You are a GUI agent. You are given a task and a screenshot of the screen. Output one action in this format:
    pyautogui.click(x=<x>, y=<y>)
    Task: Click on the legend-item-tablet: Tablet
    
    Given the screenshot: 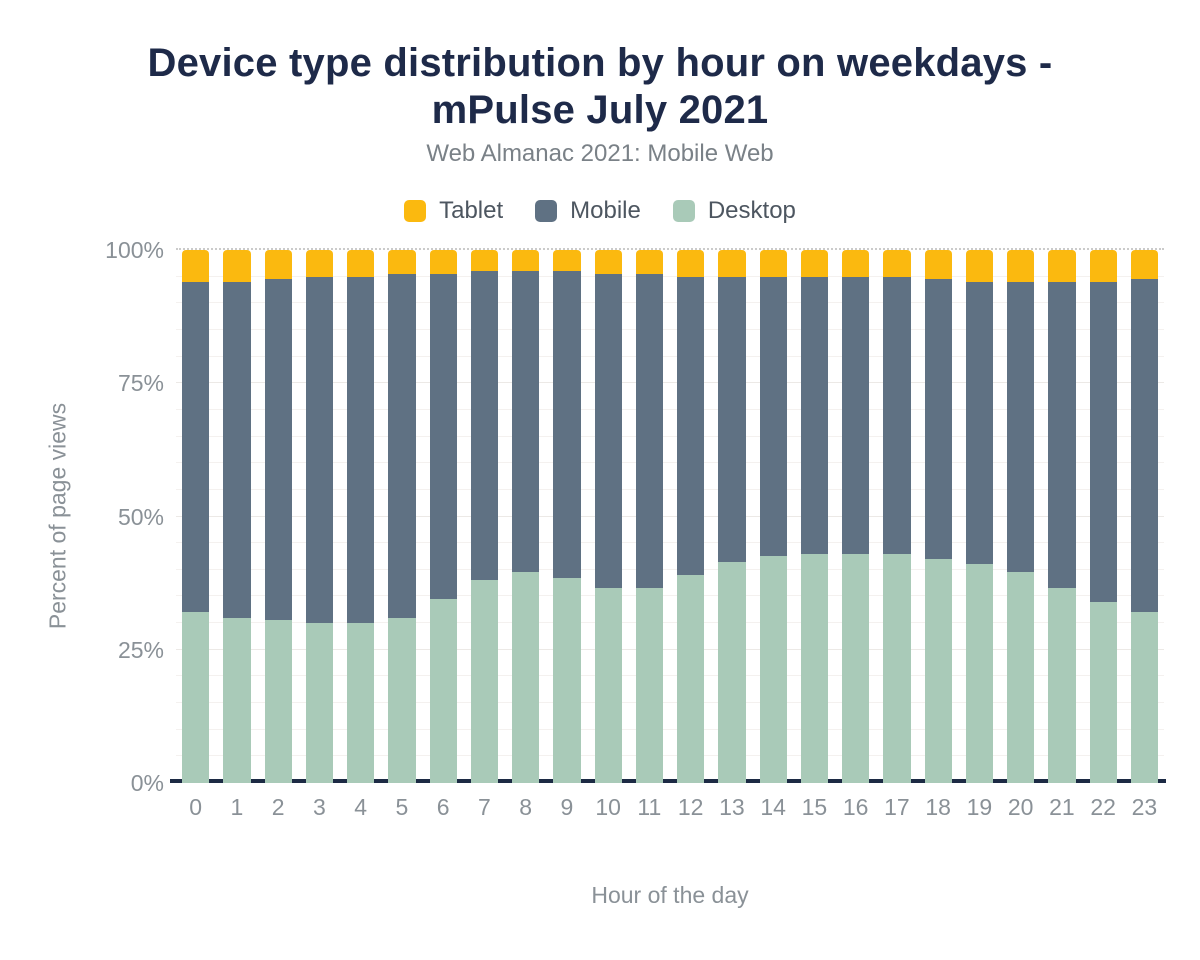 What is the action you would take?
    pyautogui.click(x=453, y=211)
    